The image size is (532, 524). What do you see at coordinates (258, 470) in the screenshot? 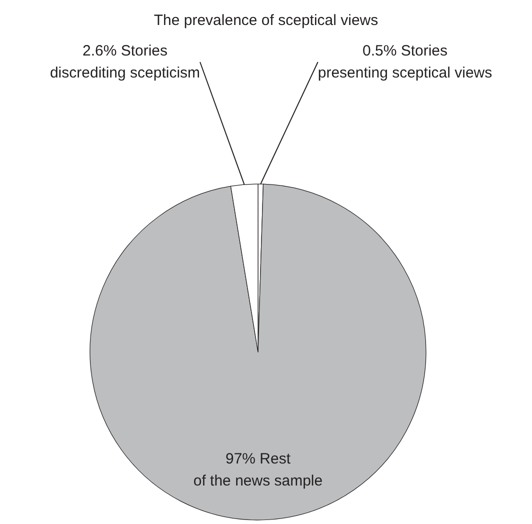
I see `slice-label: 97% Rest of the news sample` at bounding box center [258, 470].